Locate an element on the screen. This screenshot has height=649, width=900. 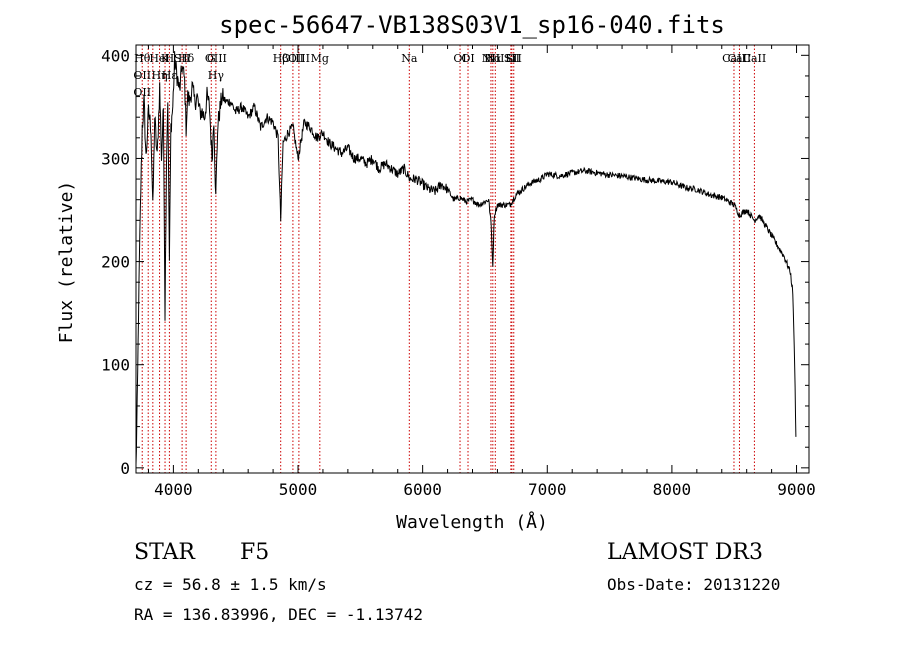
line-label: Hα is located at coordinates (493, 58).